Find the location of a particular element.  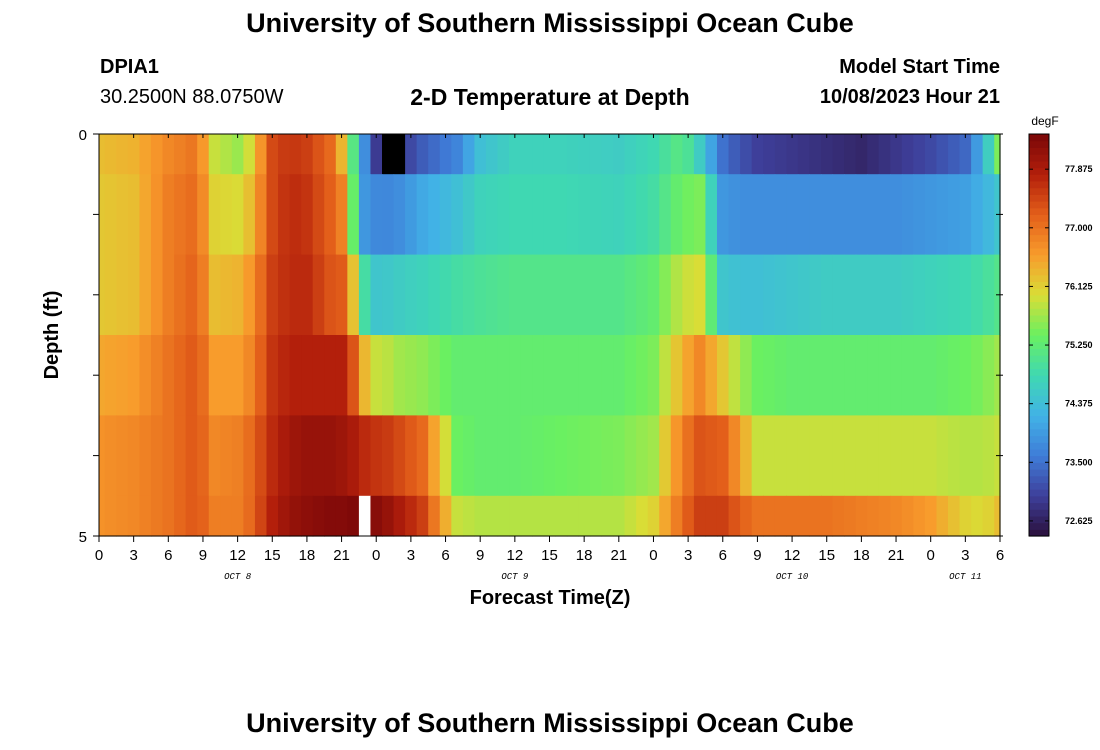

model-start-label: Model Start Time is located at coordinates (919, 67).